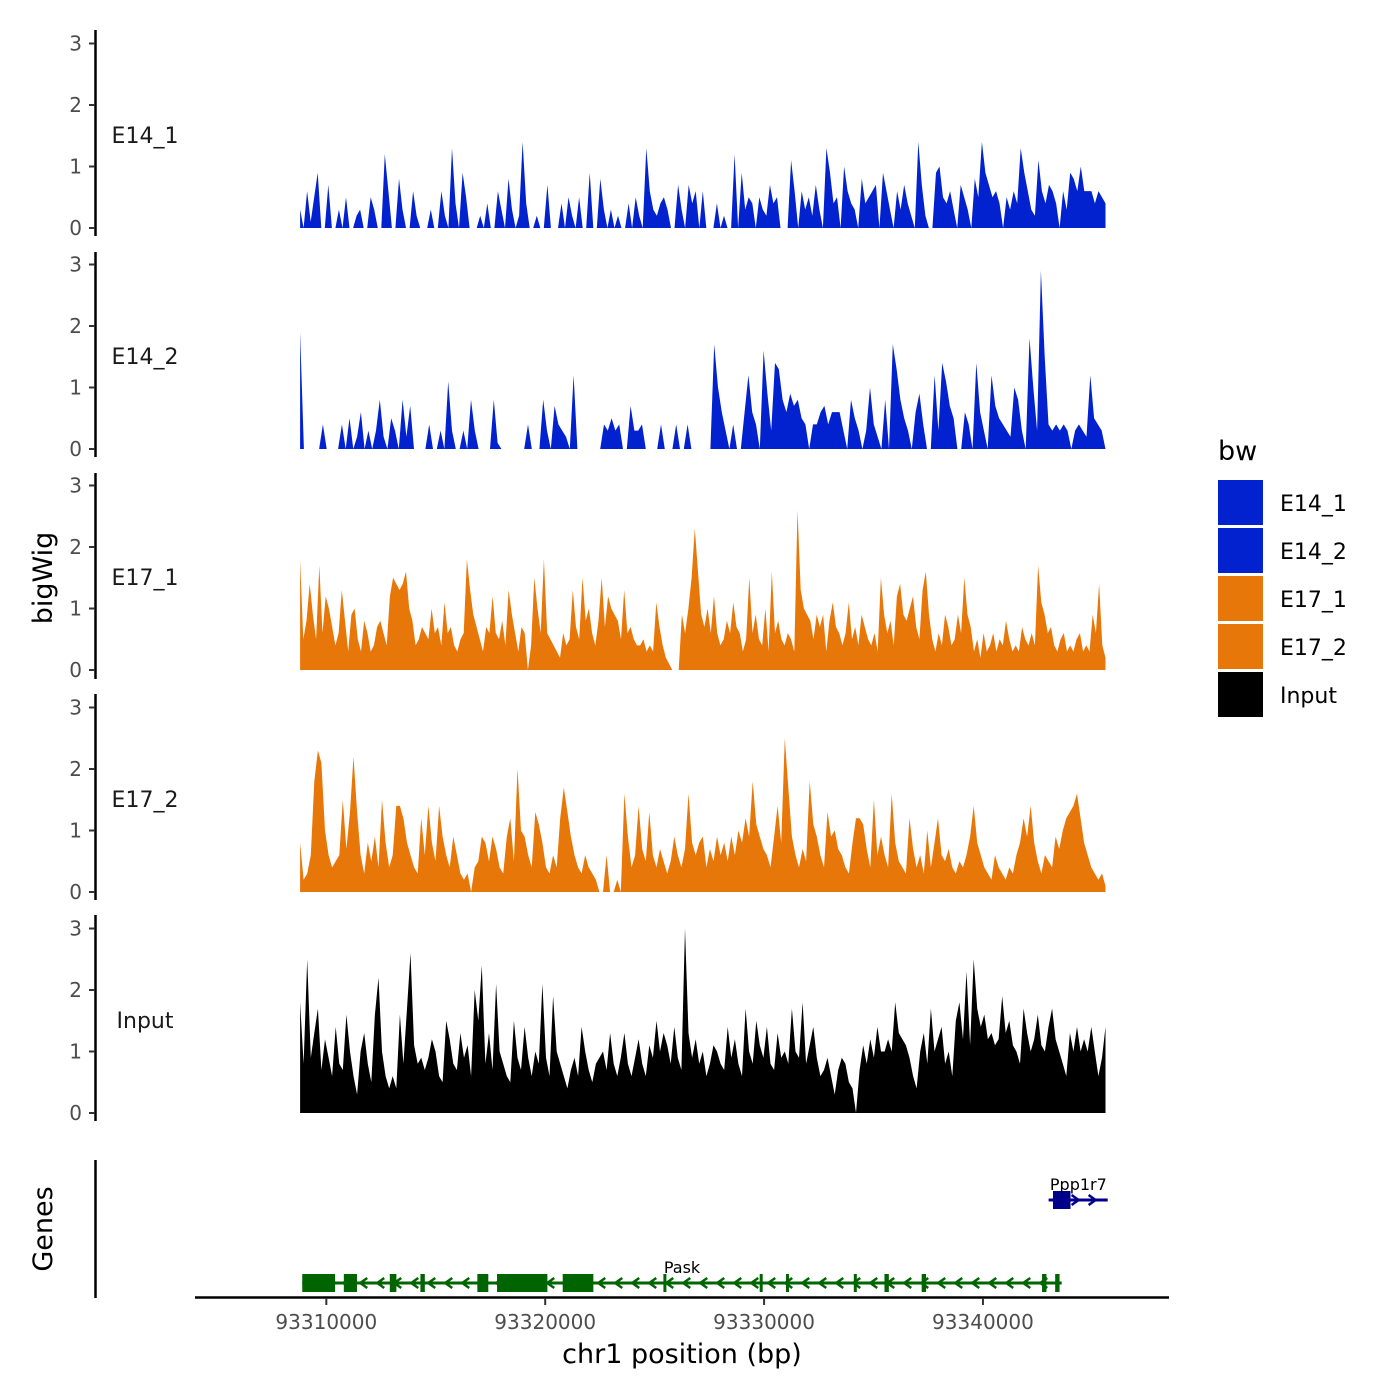 This screenshot has width=1400, height=1400. Describe the element at coordinates (587, 135) in the screenshot. I see `track-panel-e14-1: 0 1 2 3 E14_1` at that location.